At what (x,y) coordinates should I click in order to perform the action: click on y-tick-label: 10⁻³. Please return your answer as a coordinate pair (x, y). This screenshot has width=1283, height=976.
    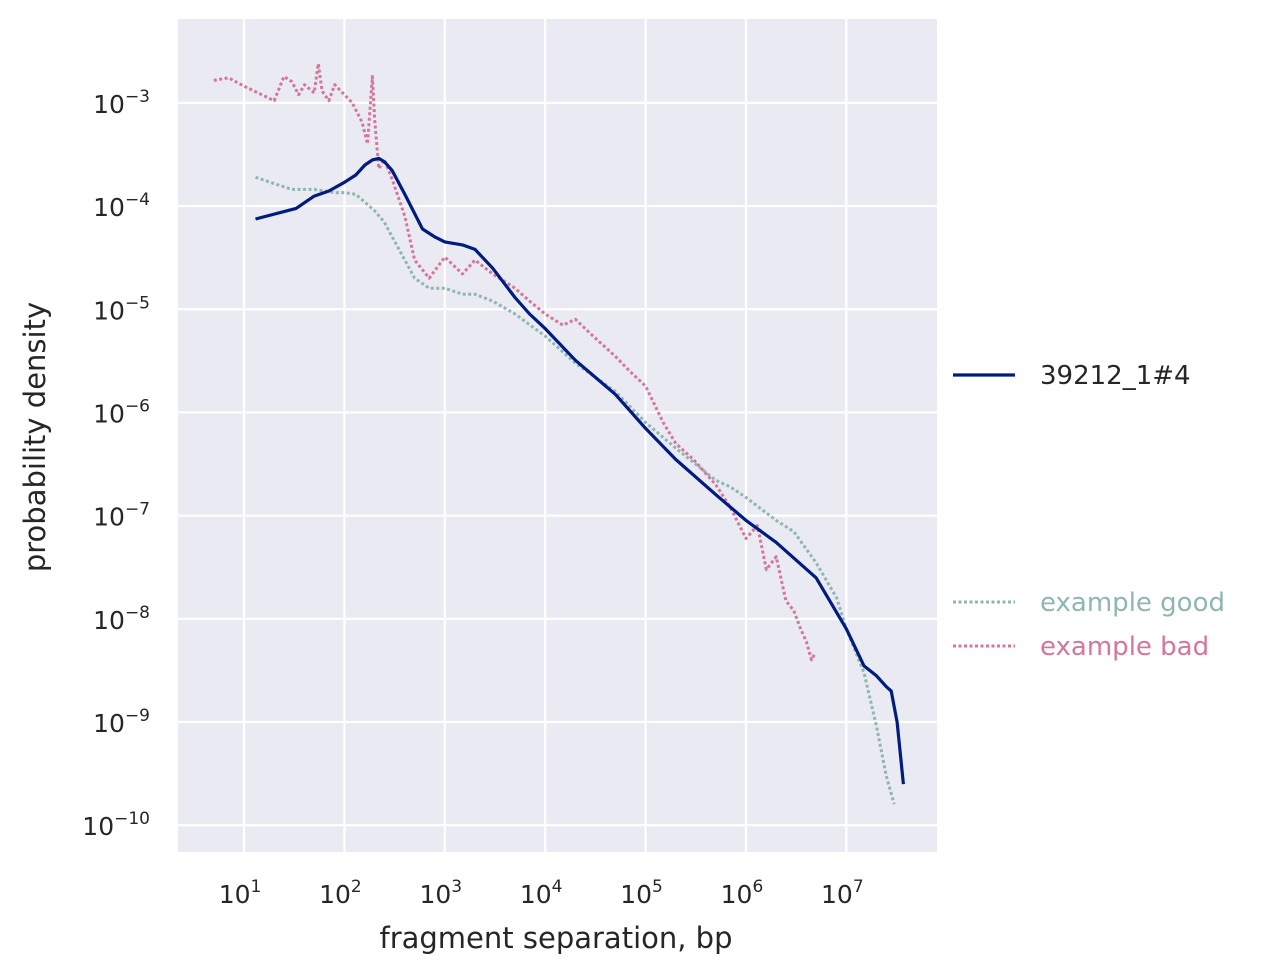
    Looking at the image, I should click on (121, 103).